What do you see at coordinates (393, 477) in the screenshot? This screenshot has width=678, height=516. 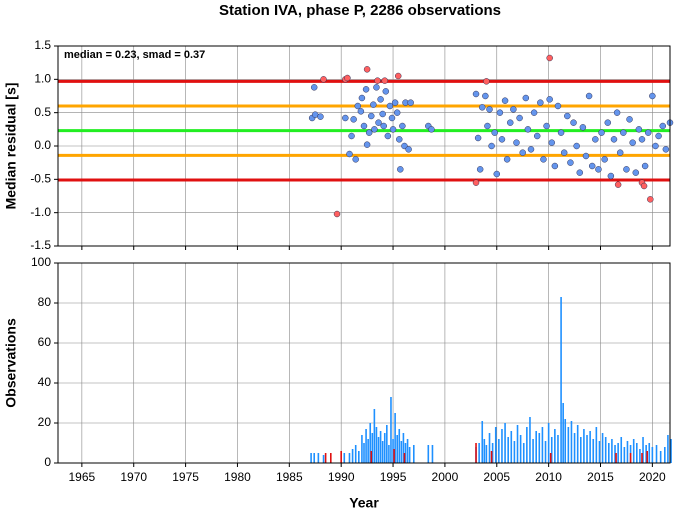 I see `x-tick-label: 1995` at bounding box center [393, 477].